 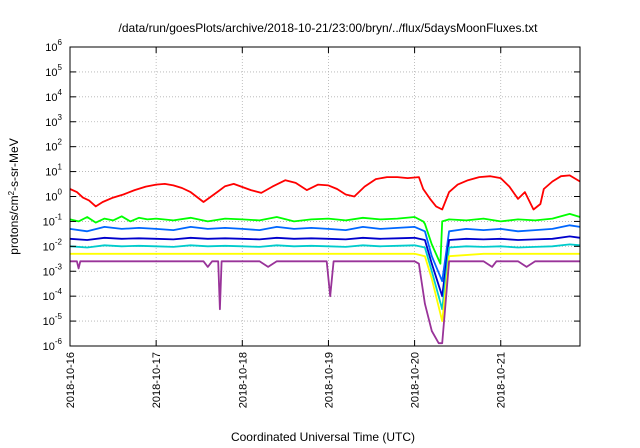 I want to click on y-tick-label: 10⁻⁶, so click(x=53, y=345).